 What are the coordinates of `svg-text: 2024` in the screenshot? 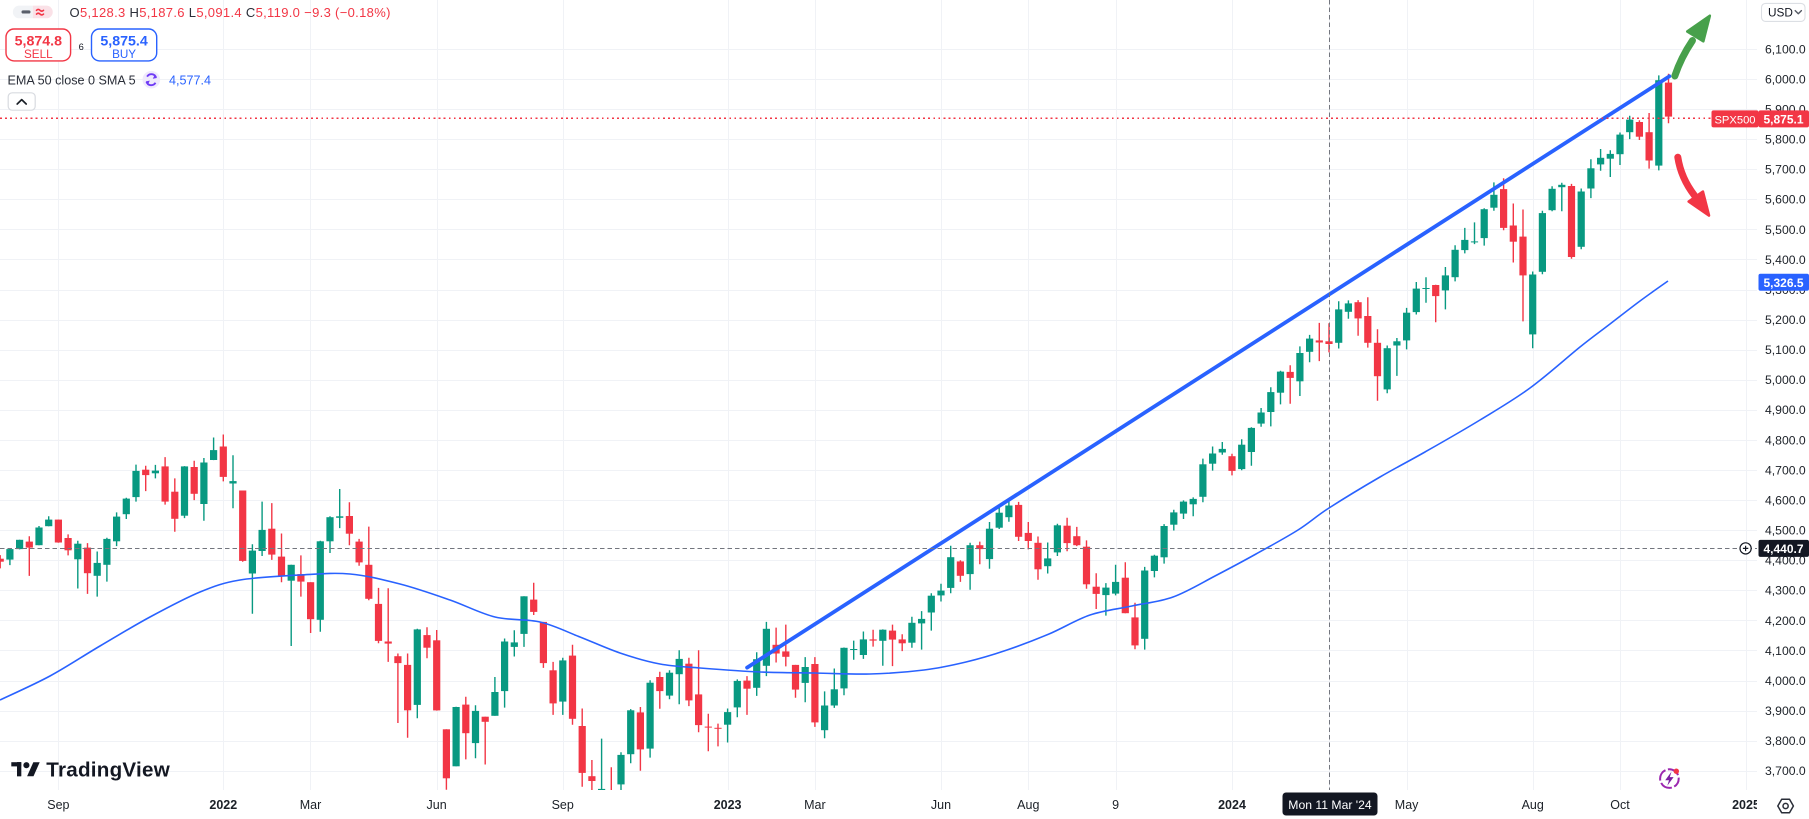 It's located at (1232, 805).